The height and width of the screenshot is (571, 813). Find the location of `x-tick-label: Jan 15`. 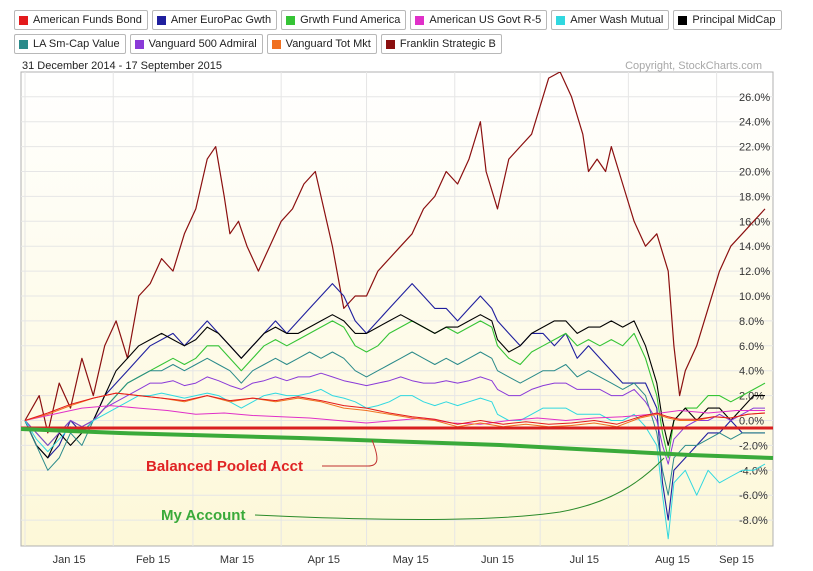

x-tick-label: Jan 15 is located at coordinates (69, 560).